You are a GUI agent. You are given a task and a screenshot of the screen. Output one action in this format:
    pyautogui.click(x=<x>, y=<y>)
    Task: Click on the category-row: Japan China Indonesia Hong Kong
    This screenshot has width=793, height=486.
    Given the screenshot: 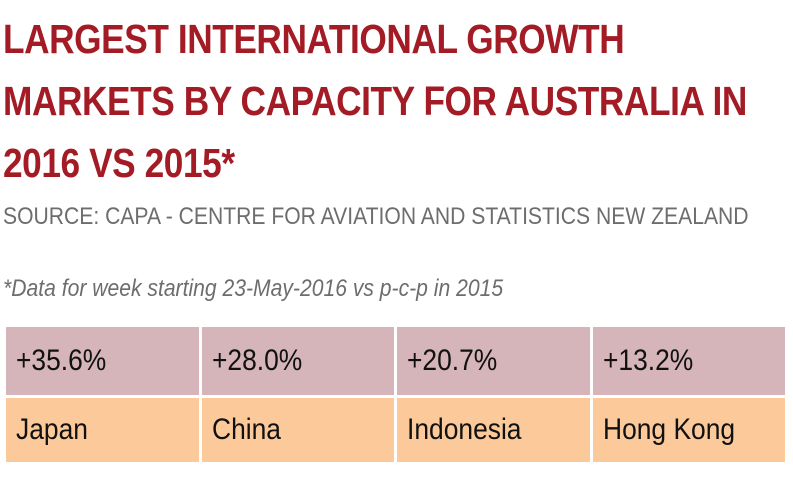 What is the action you would take?
    pyautogui.click(x=395, y=430)
    